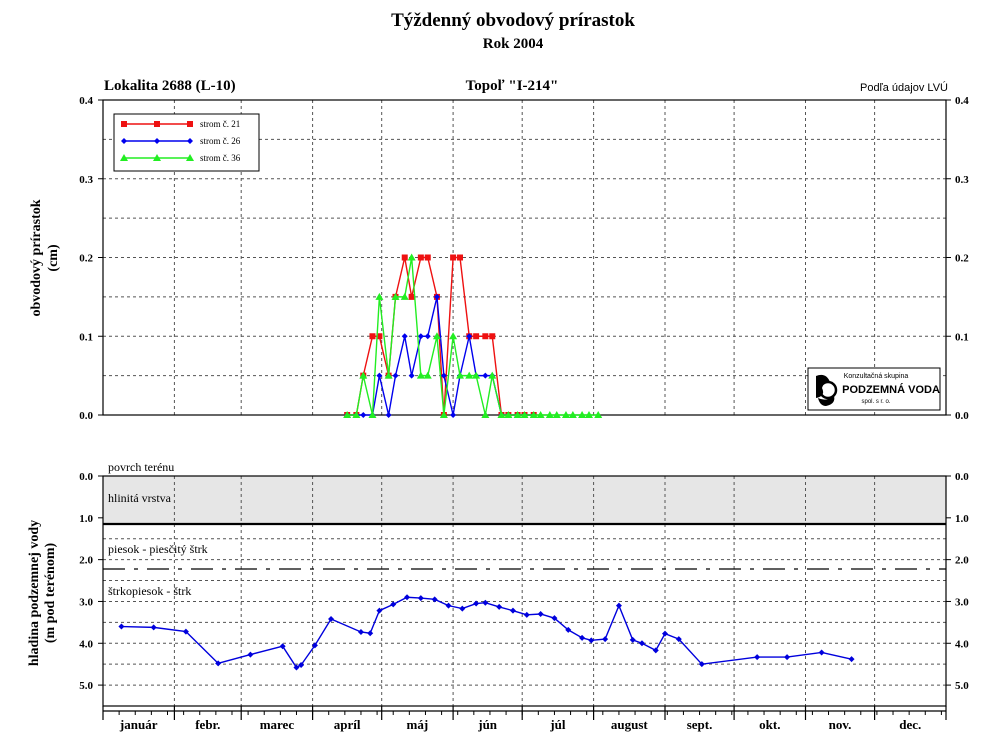 The height and width of the screenshot is (753, 1000). What do you see at coordinates (34, 593) in the screenshot?
I see `bottom-ylabel: hladina podzemnej vody` at bounding box center [34, 593].